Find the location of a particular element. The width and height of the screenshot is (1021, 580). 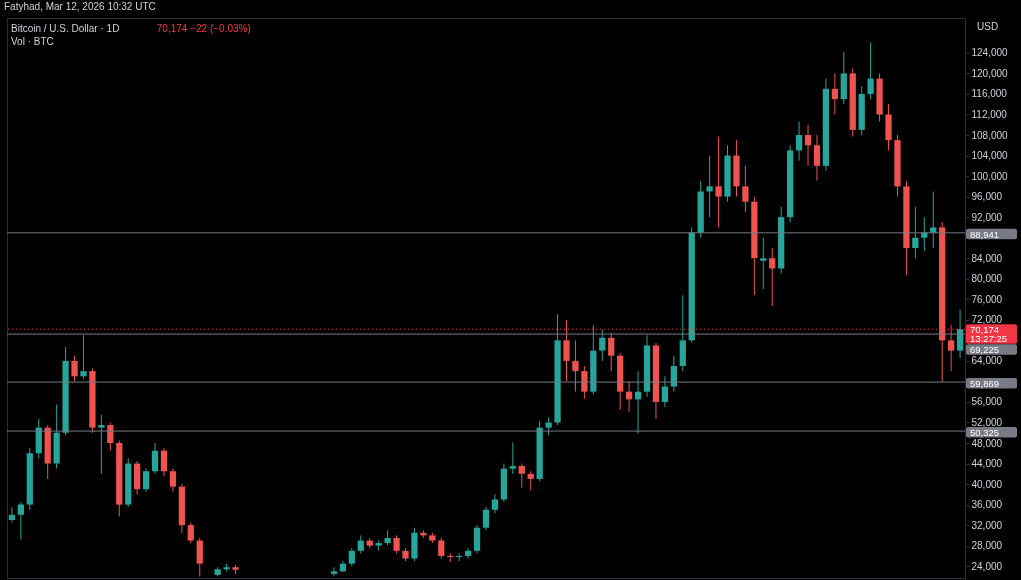

y-tick-label: 124,000 is located at coordinates (990, 53).